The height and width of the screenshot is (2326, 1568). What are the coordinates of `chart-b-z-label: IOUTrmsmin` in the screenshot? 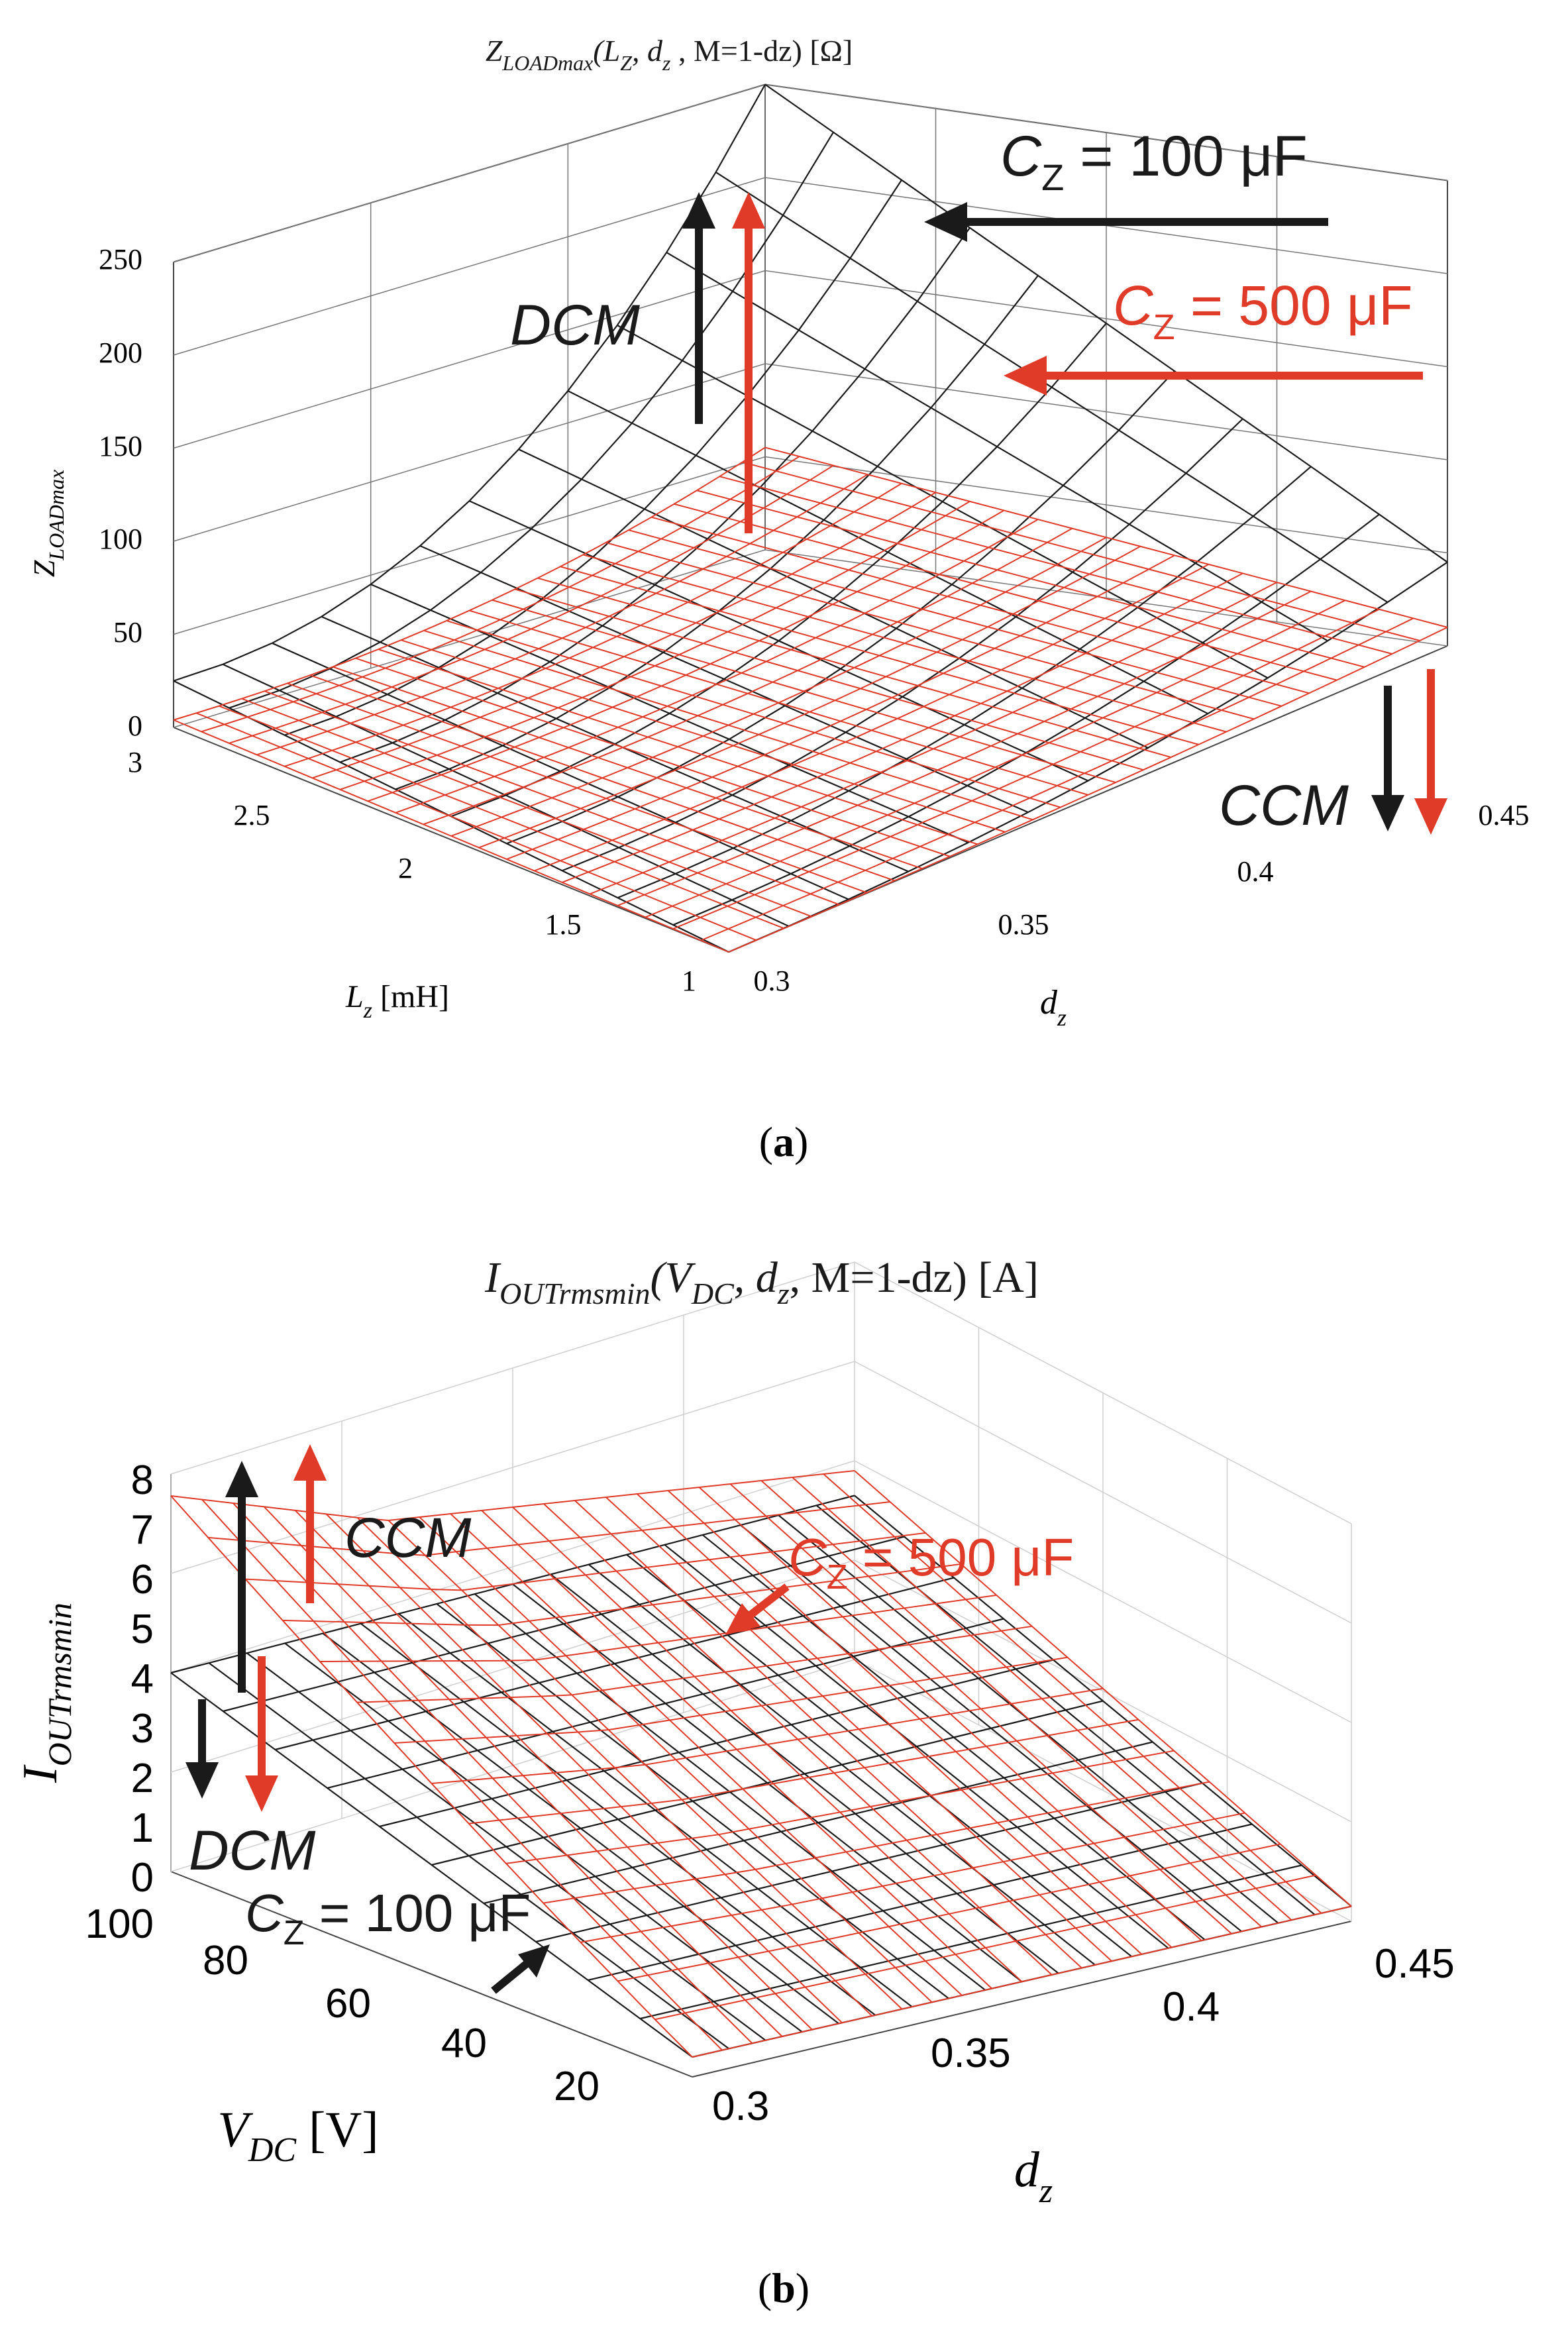 It's located at (45, 1693).